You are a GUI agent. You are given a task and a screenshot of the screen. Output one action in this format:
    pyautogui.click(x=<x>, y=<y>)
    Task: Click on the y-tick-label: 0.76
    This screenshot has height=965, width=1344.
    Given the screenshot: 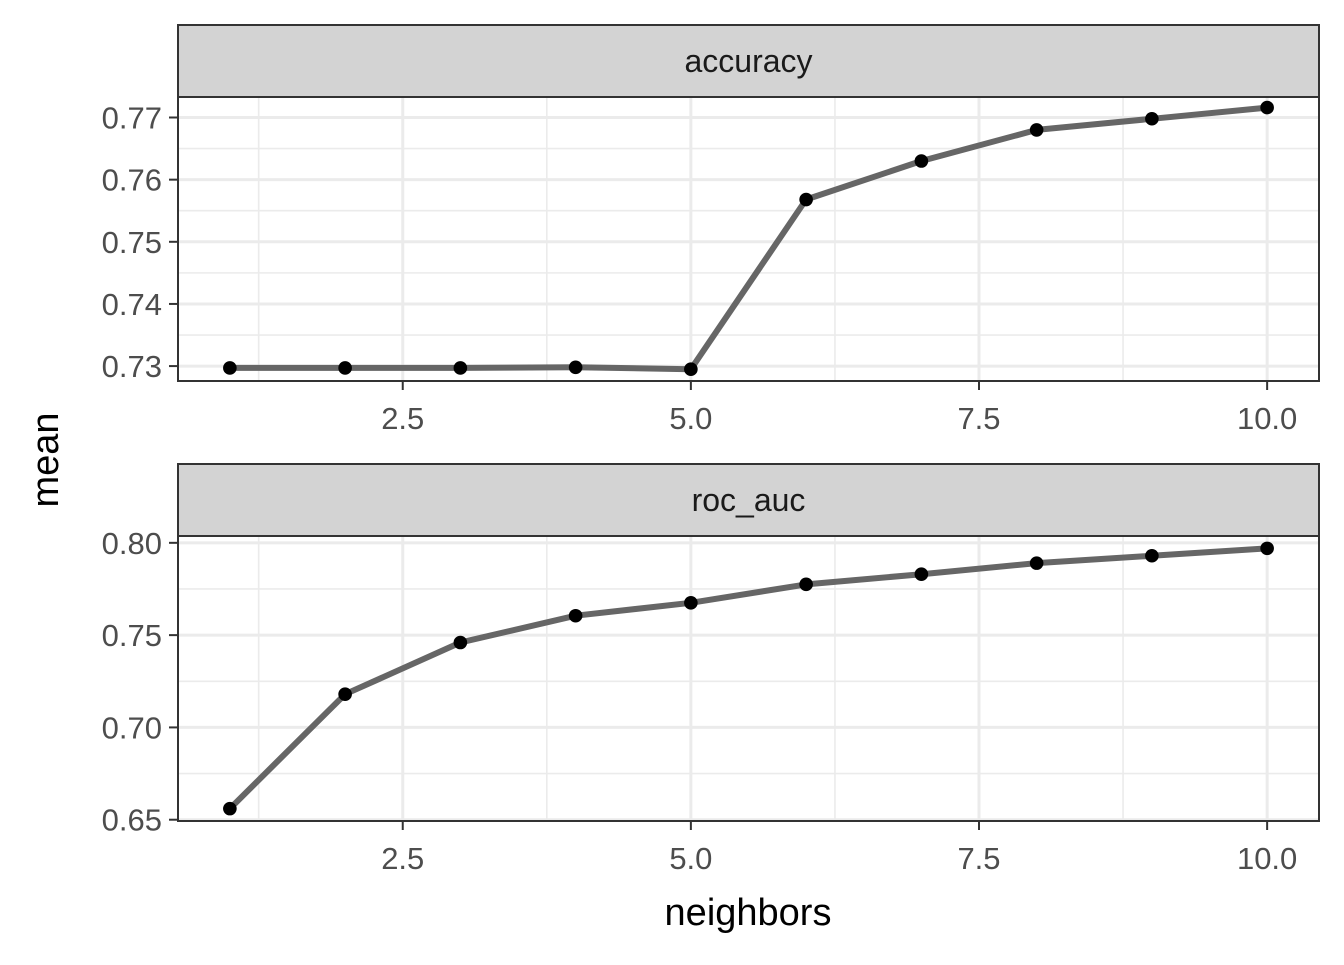 What is the action you would take?
    pyautogui.click(x=132, y=180)
    